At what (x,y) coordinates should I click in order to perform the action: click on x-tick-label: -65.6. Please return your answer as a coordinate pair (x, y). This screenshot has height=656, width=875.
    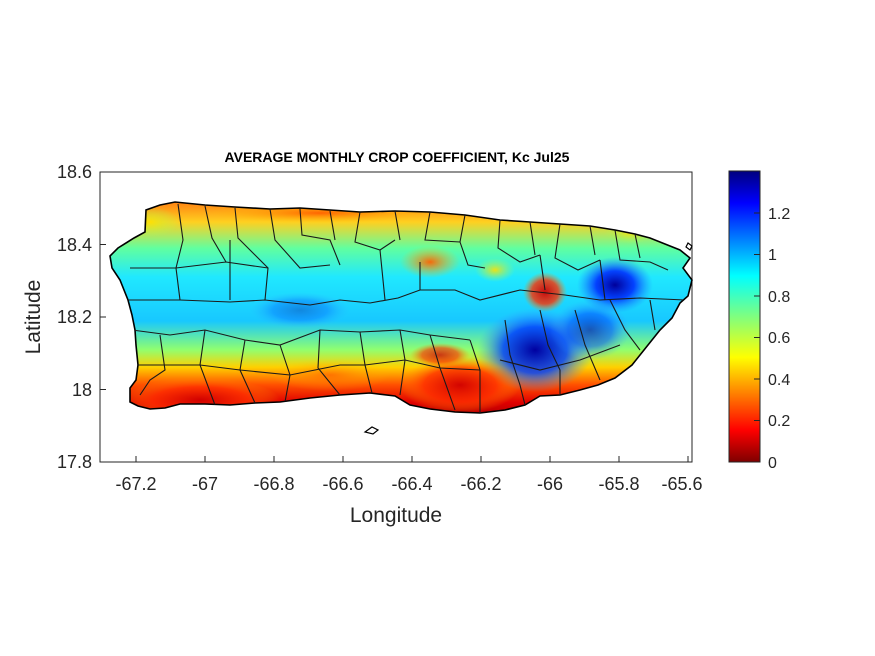
    Looking at the image, I should click on (681, 484).